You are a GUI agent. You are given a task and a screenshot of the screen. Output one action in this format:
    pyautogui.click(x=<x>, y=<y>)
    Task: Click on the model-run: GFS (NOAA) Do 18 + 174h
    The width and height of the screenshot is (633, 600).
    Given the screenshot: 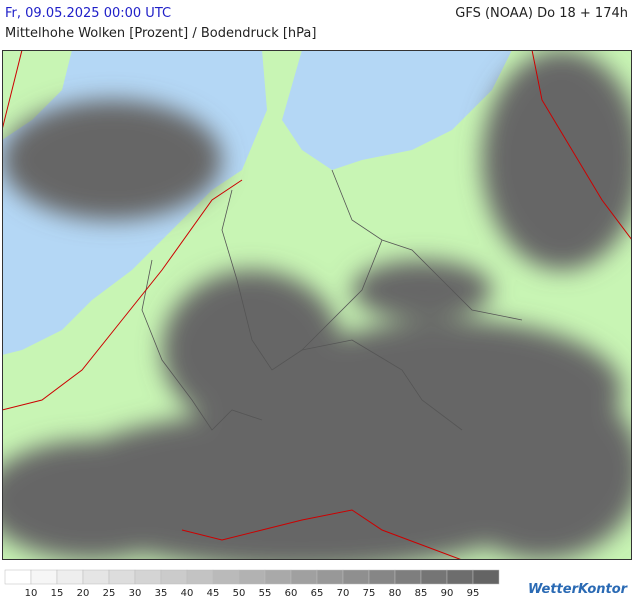 What is the action you would take?
    pyautogui.click(x=541, y=13)
    